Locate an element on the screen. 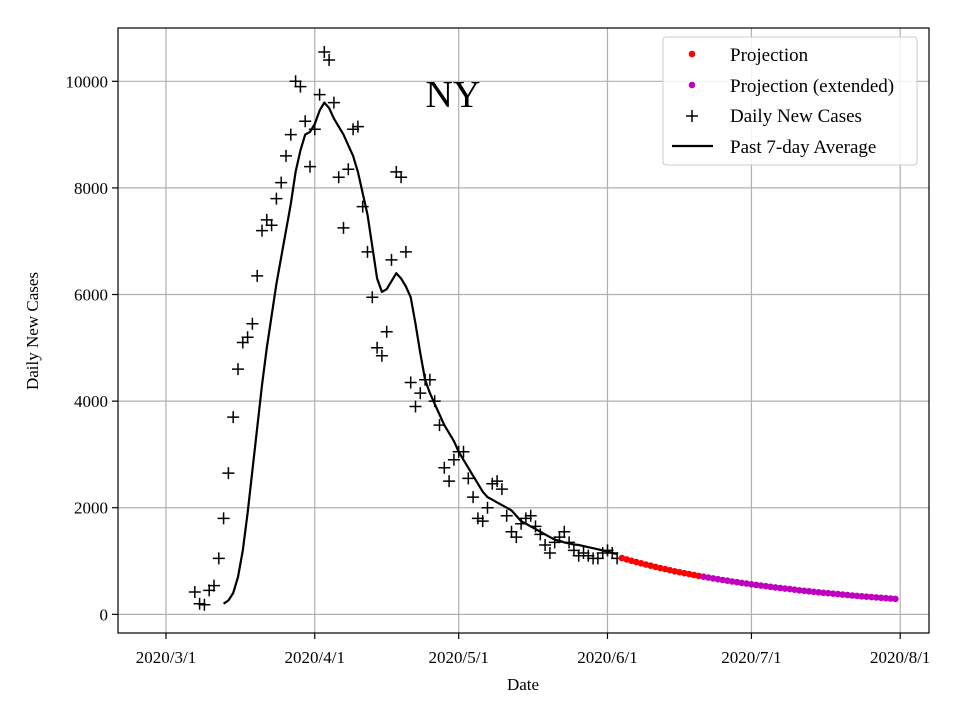 The height and width of the screenshot is (720, 960). legend-label-projection: Projection is located at coordinates (769, 55).